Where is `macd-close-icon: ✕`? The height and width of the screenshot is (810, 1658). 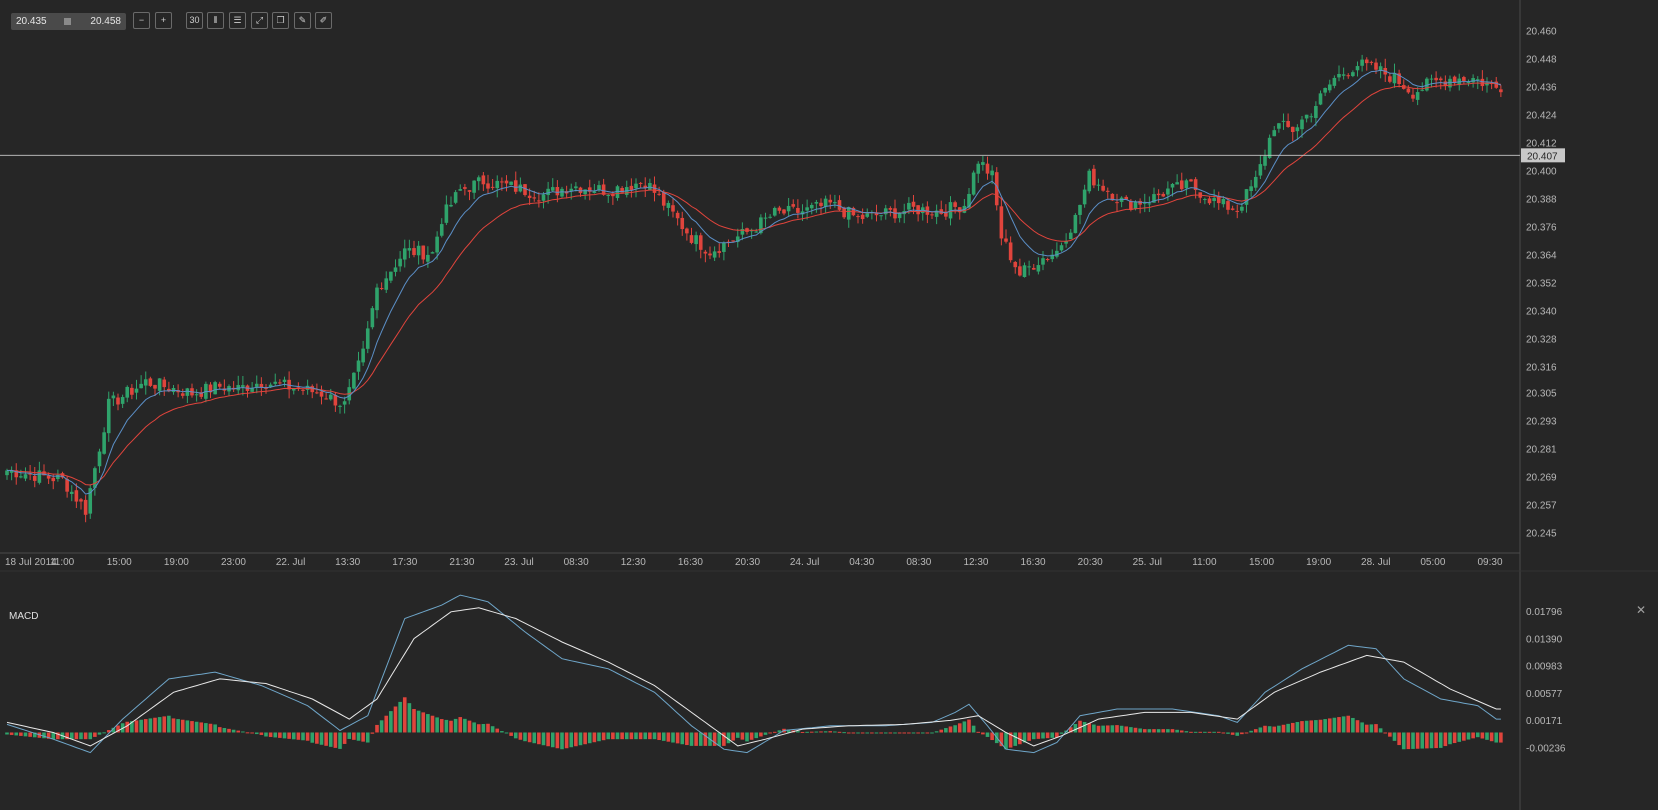
macd-close-icon: ✕ is located at coordinates (1641, 610).